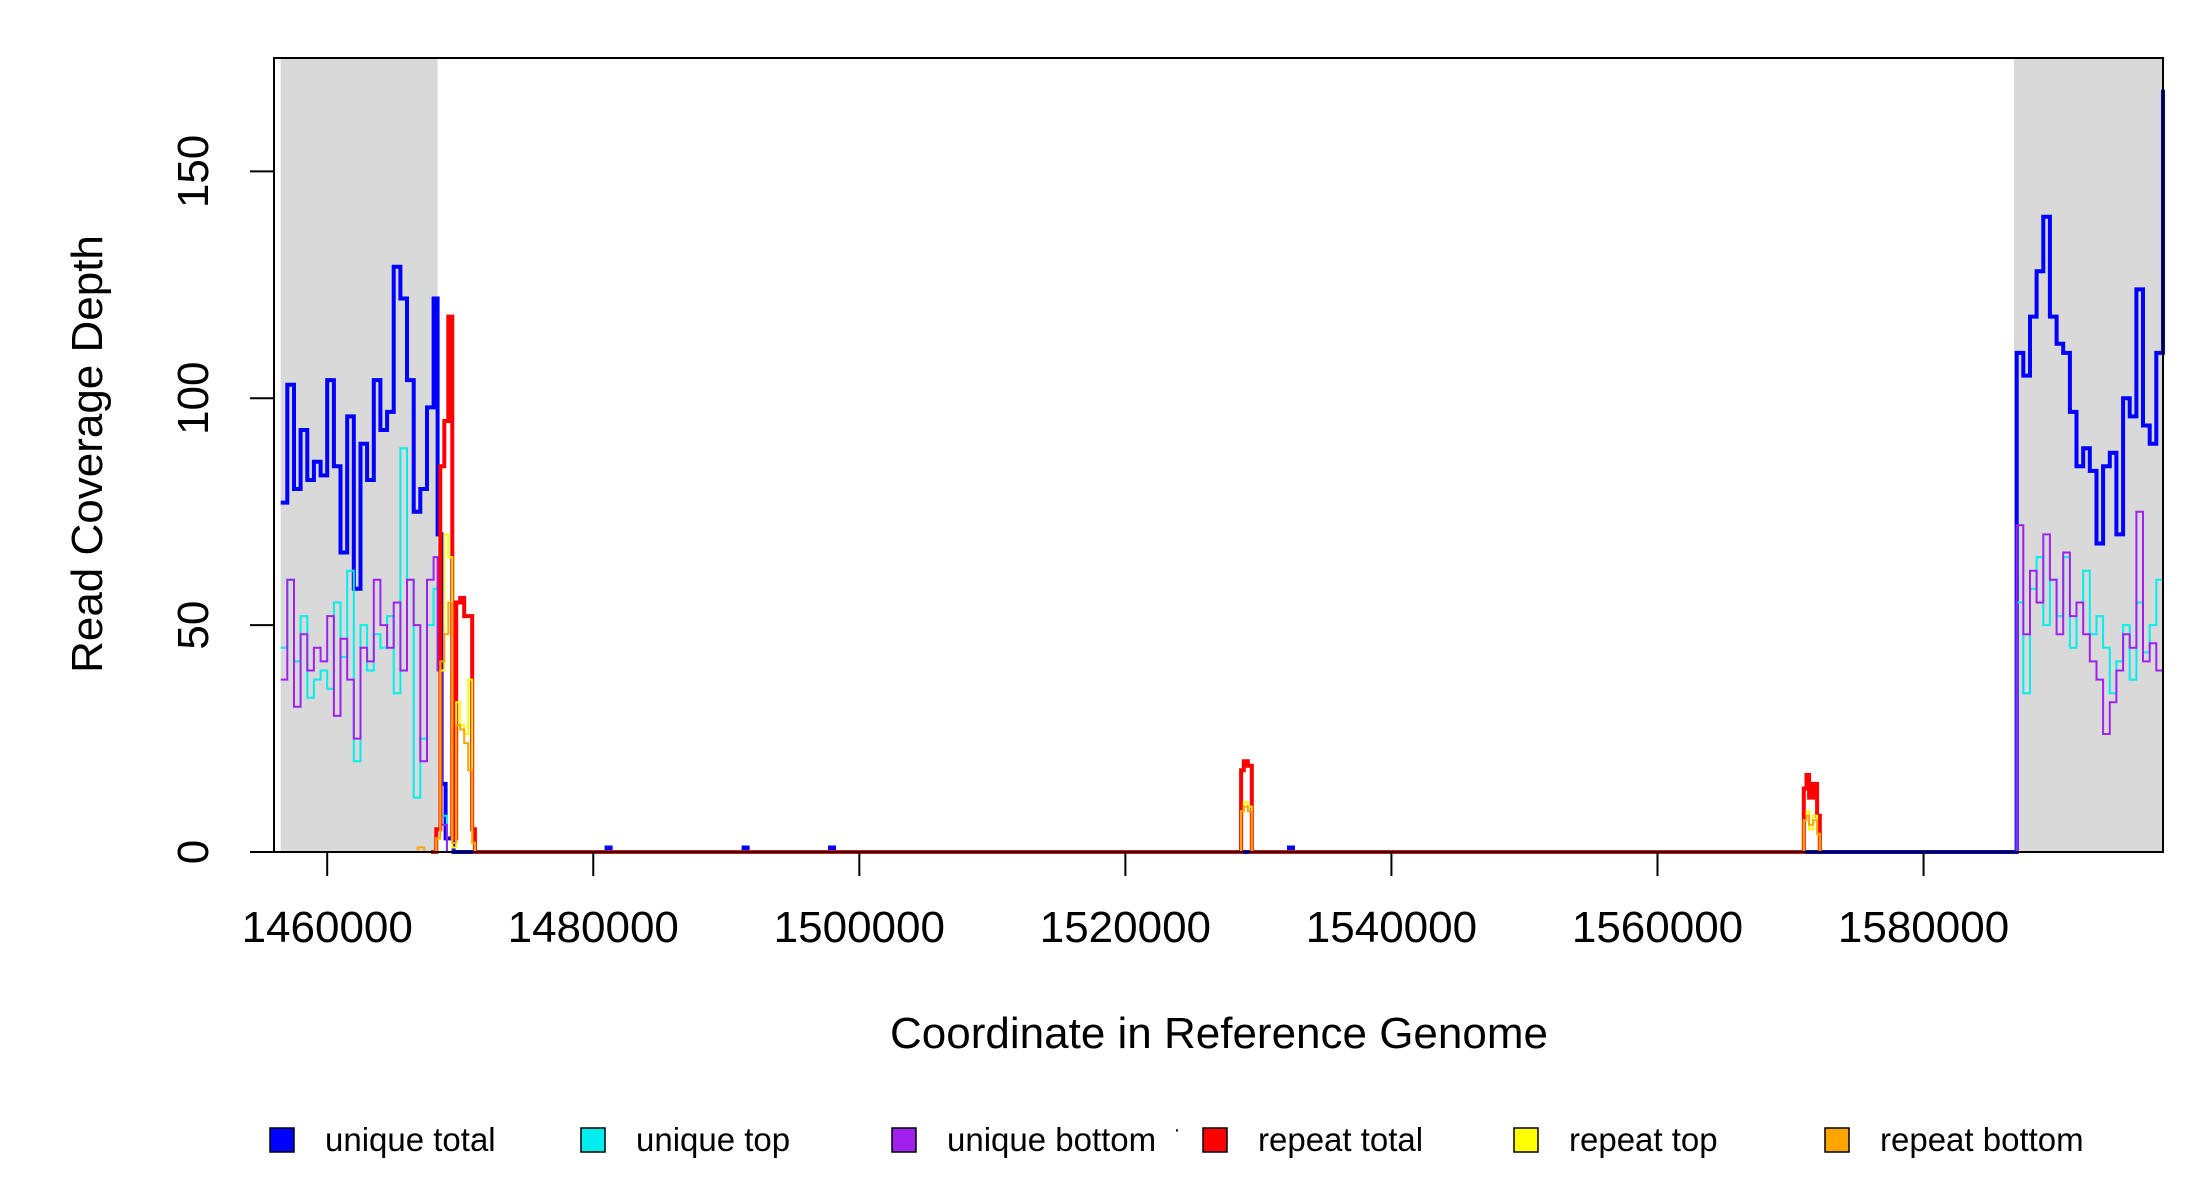 The image size is (2200, 1200). What do you see at coordinates (859, 927) in the screenshot?
I see `x-tick-label: 1500000` at bounding box center [859, 927].